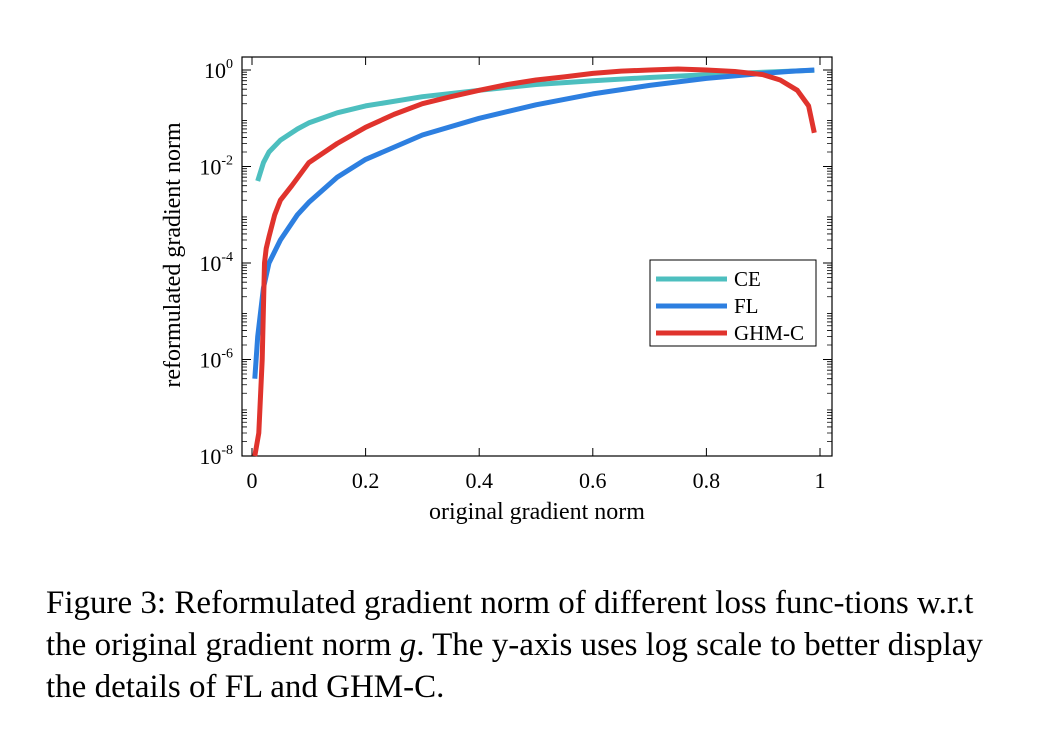 Image resolution: width=1046 pixels, height=752 pixels. Describe the element at coordinates (216, 360) in the screenshot. I see `y-tick-label: 10⁻⁶` at that location.